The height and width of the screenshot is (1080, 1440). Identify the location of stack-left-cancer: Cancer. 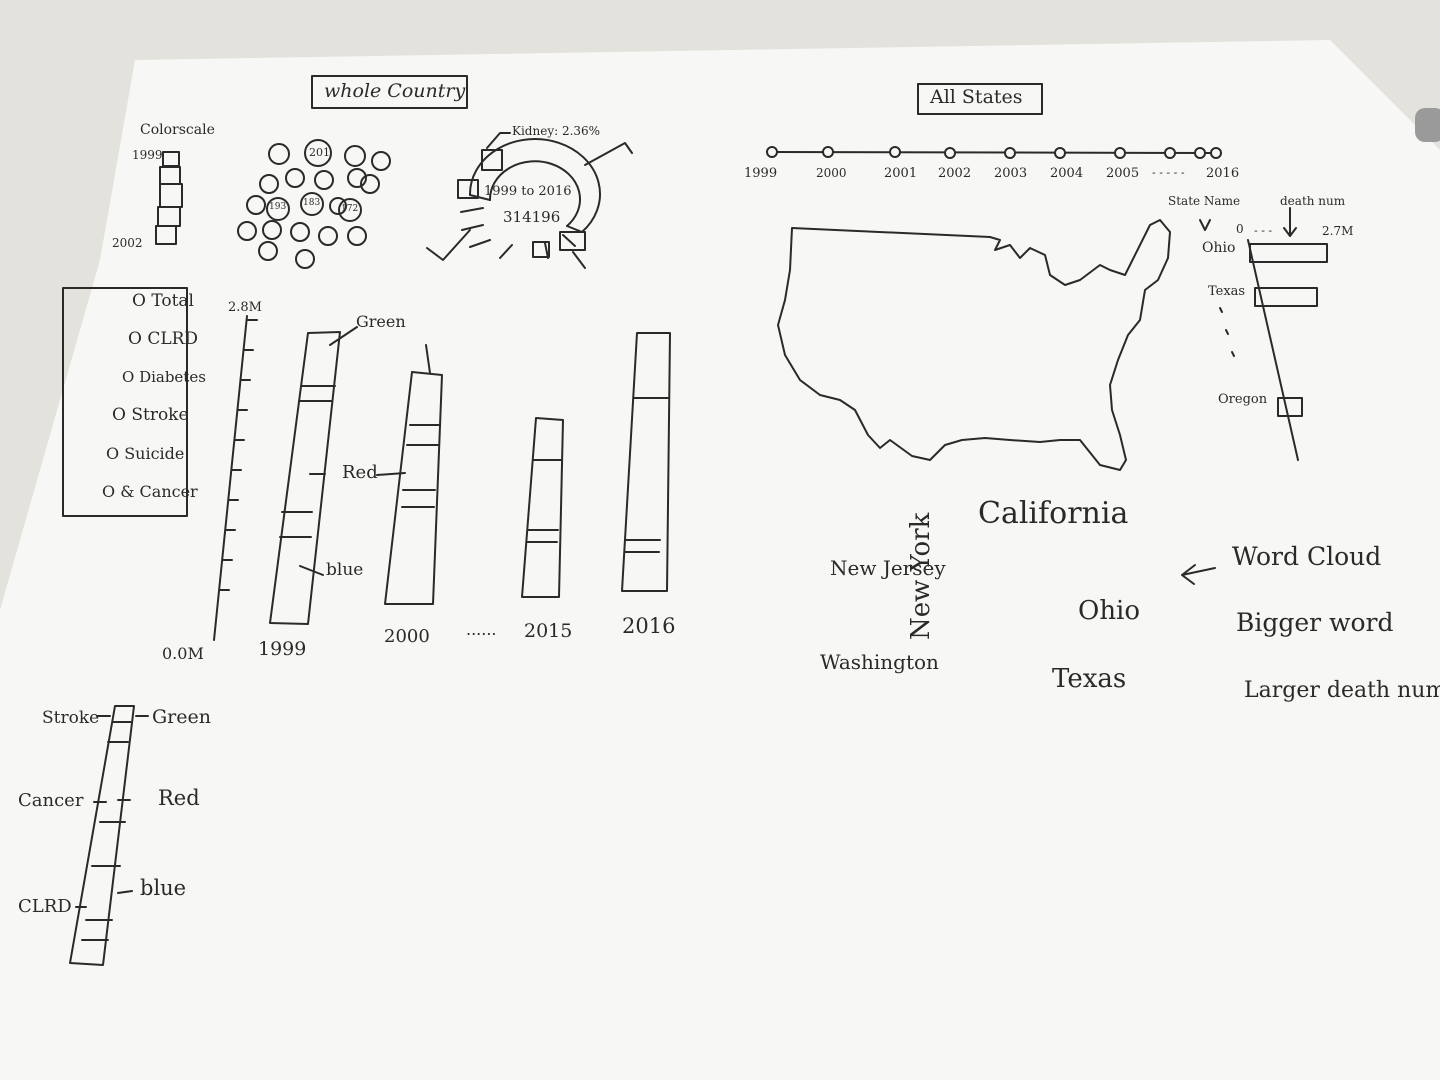
(51, 800).